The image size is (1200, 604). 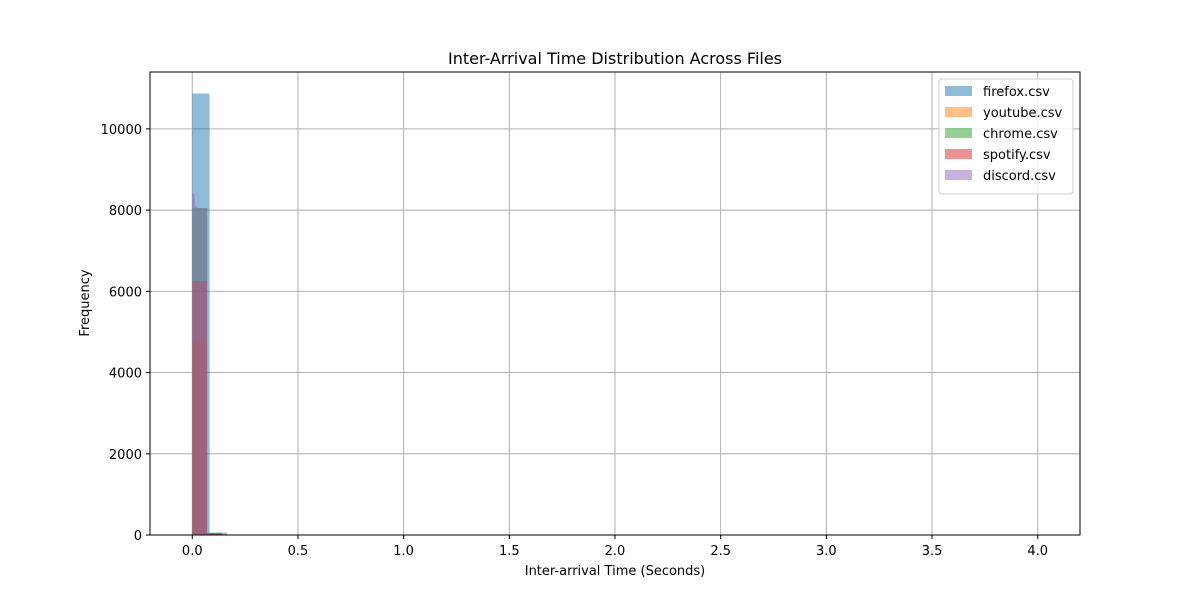 What do you see at coordinates (615, 551) in the screenshot?
I see `x-tick-label: 2.0` at bounding box center [615, 551].